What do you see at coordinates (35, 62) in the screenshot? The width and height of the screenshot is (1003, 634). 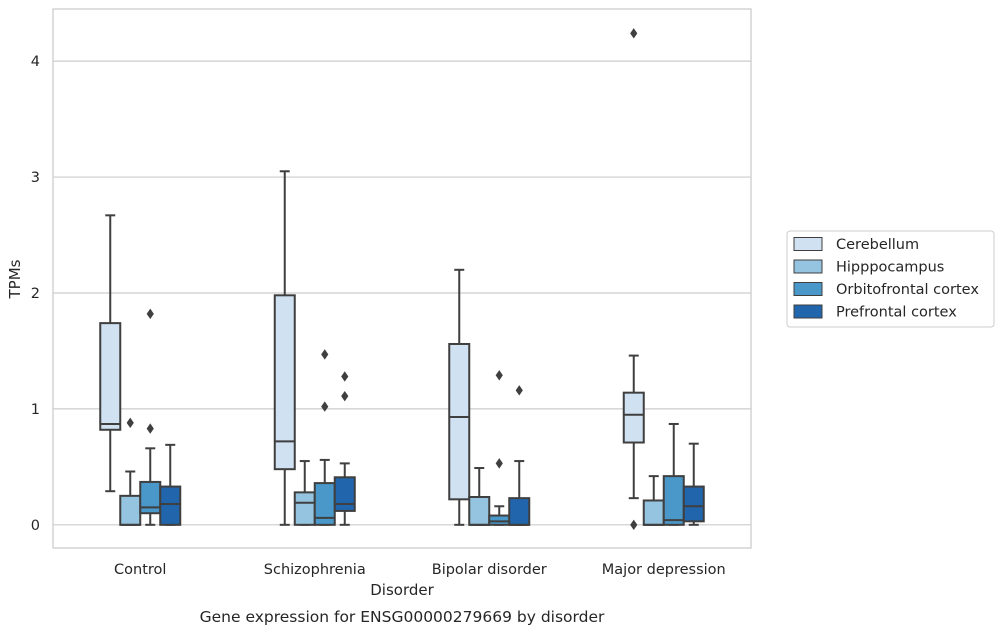 I see `y-tick-label: 4` at bounding box center [35, 62].